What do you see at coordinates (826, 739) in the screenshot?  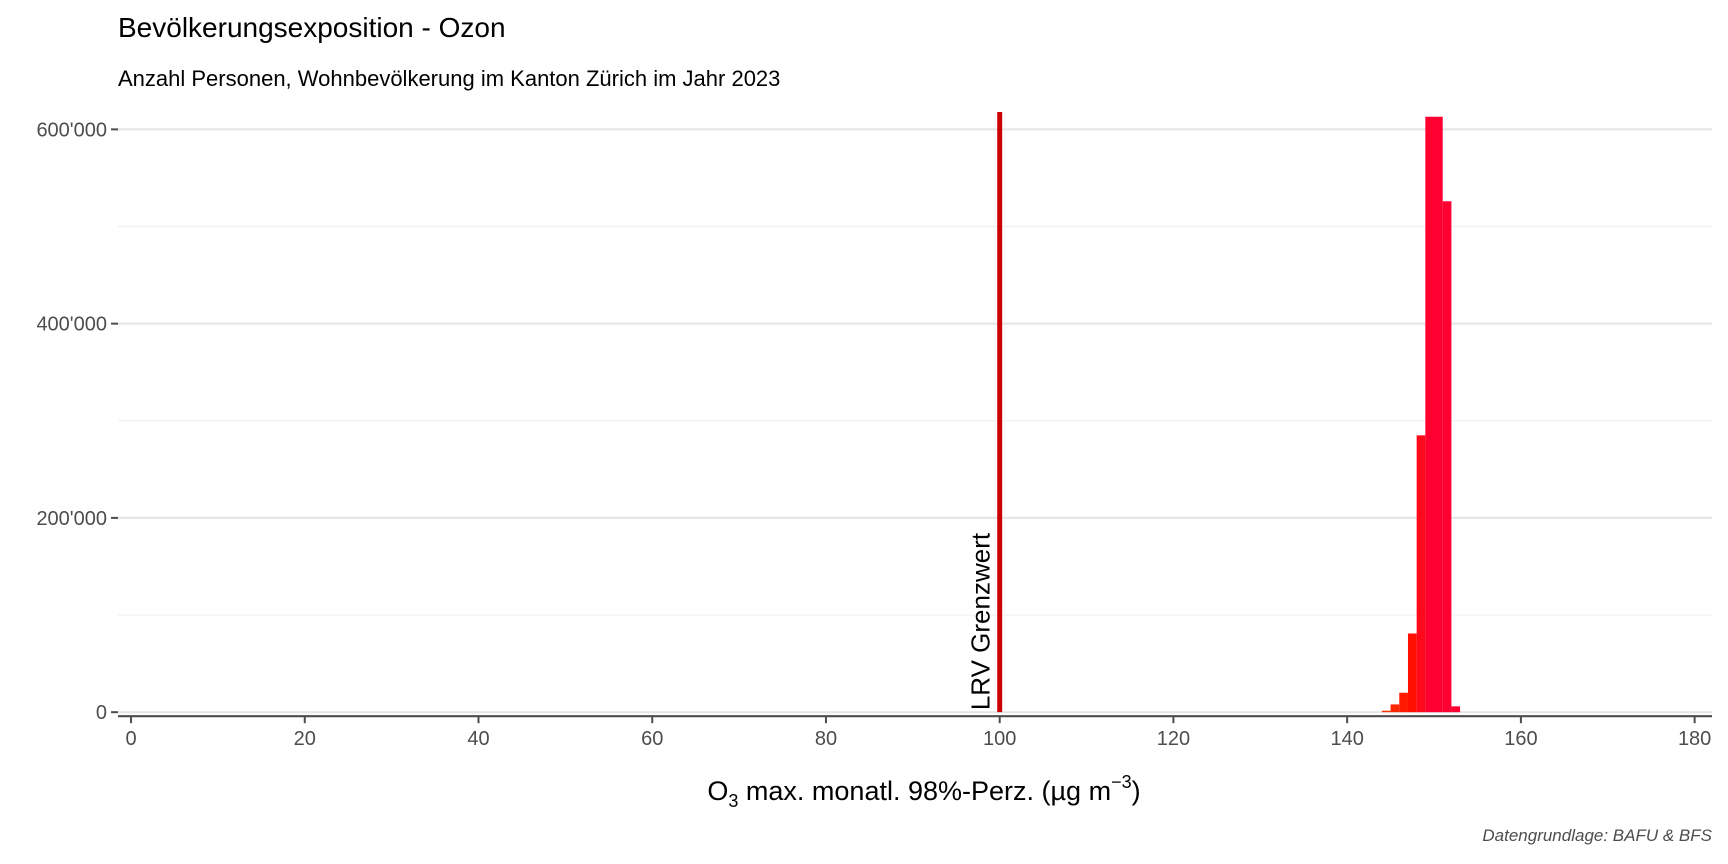 I see `x-tick-label: 80` at bounding box center [826, 739].